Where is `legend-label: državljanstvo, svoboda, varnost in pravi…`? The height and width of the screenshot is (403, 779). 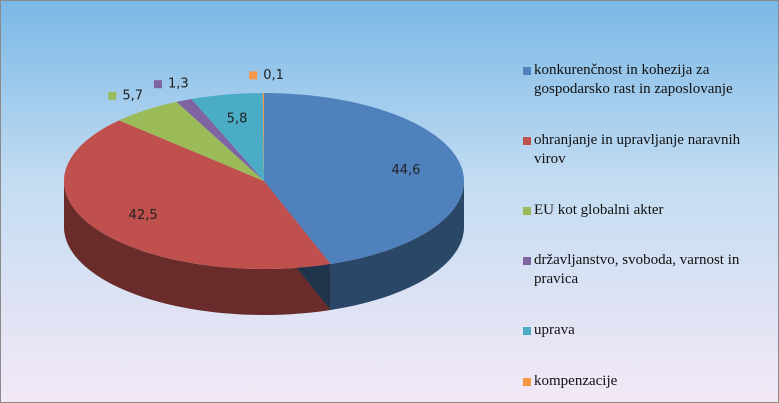
legend-label: državljanstvo, svoboda, varnost in pravi… is located at coordinates (637, 270).